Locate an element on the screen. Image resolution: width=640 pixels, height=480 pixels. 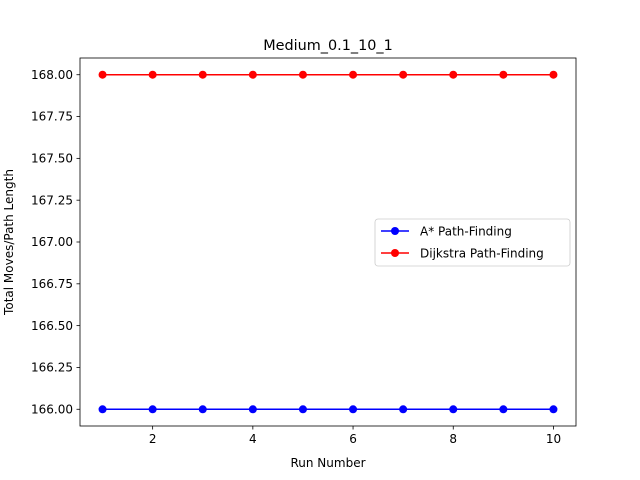
x-tick-label: 4 is located at coordinates (253, 439).